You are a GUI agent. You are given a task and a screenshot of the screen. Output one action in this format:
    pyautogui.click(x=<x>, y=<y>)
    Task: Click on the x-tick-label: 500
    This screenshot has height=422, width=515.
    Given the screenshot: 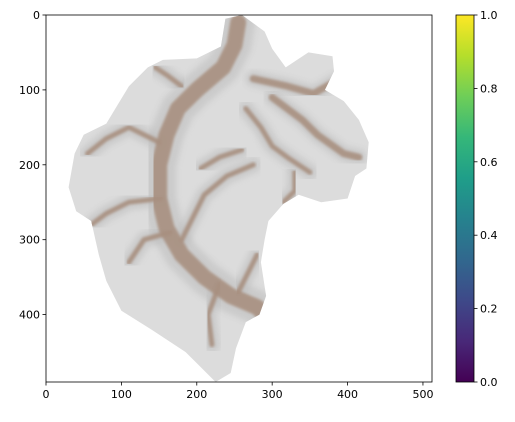 What is the action you would take?
    pyautogui.click(x=422, y=394)
    